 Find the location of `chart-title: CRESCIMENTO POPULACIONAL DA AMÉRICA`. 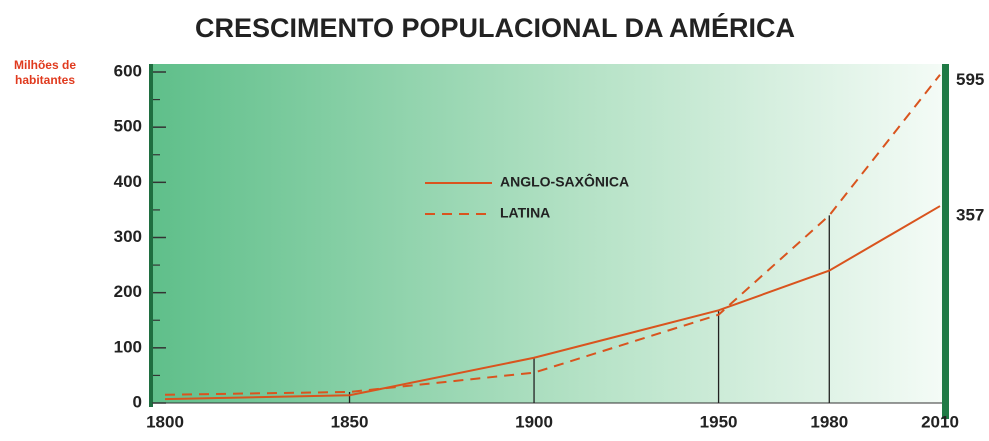

chart-title: CRESCIMENTO POPULACIONAL DA AMÉRICA is located at coordinates (495, 27).